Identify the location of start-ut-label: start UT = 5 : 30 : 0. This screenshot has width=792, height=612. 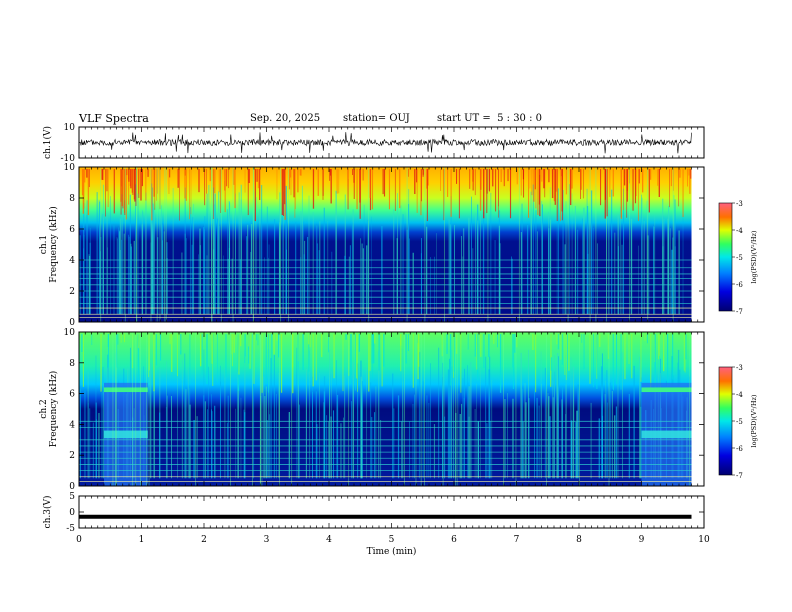
(490, 118).